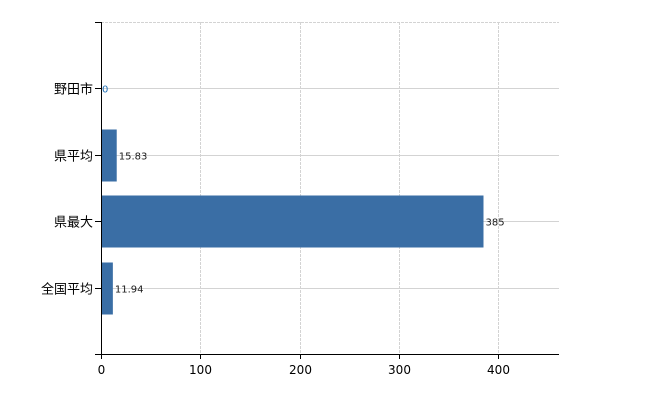  What do you see at coordinates (67, 290) in the screenshot?
I see `y-tick-label: 全国平均` at bounding box center [67, 290].